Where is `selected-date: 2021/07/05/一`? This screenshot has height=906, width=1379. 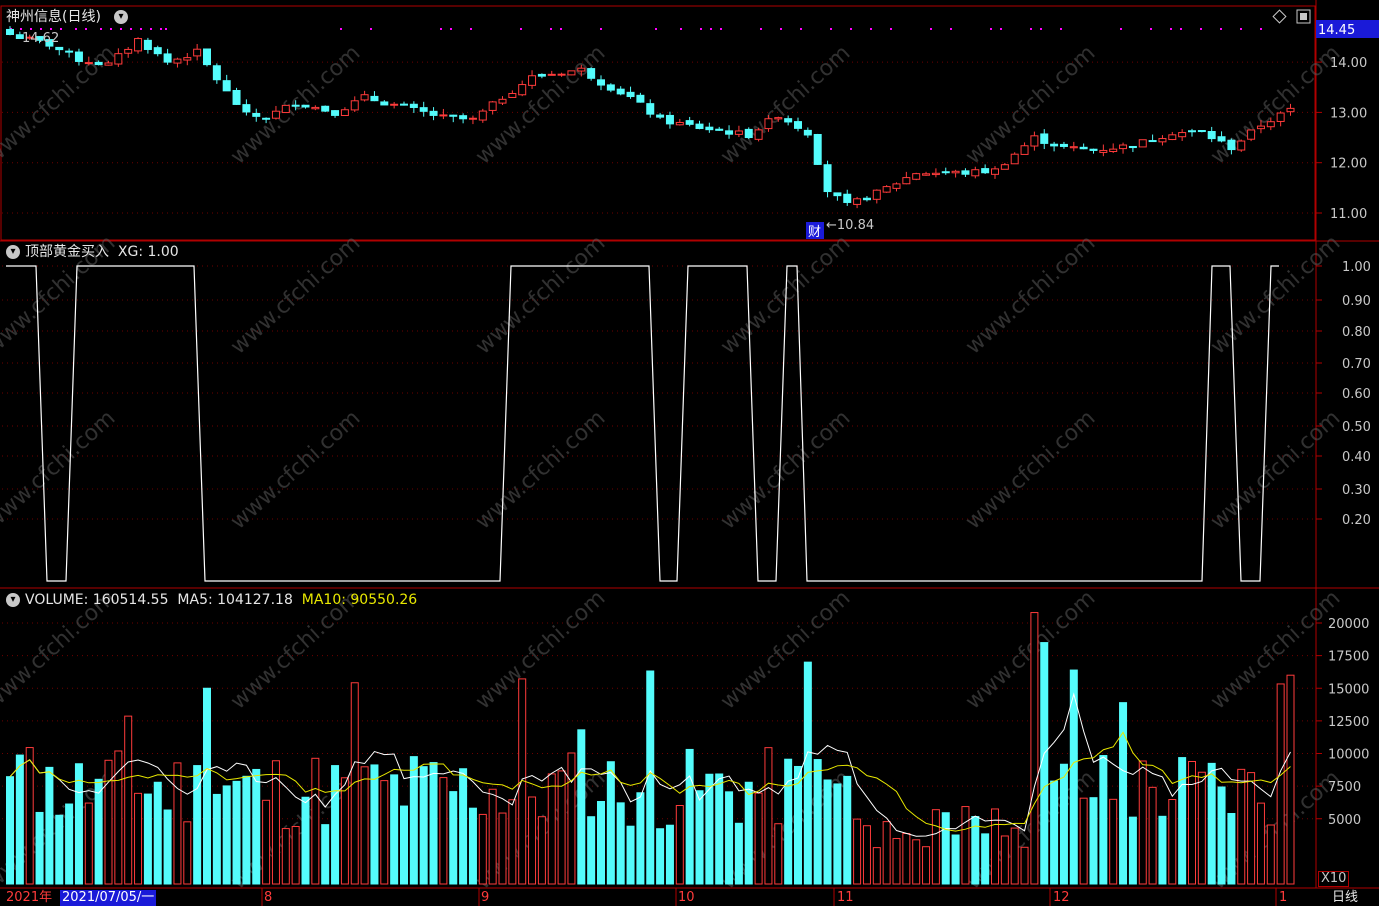 selected-date: 2021/07/05/一 is located at coordinates (108, 898).